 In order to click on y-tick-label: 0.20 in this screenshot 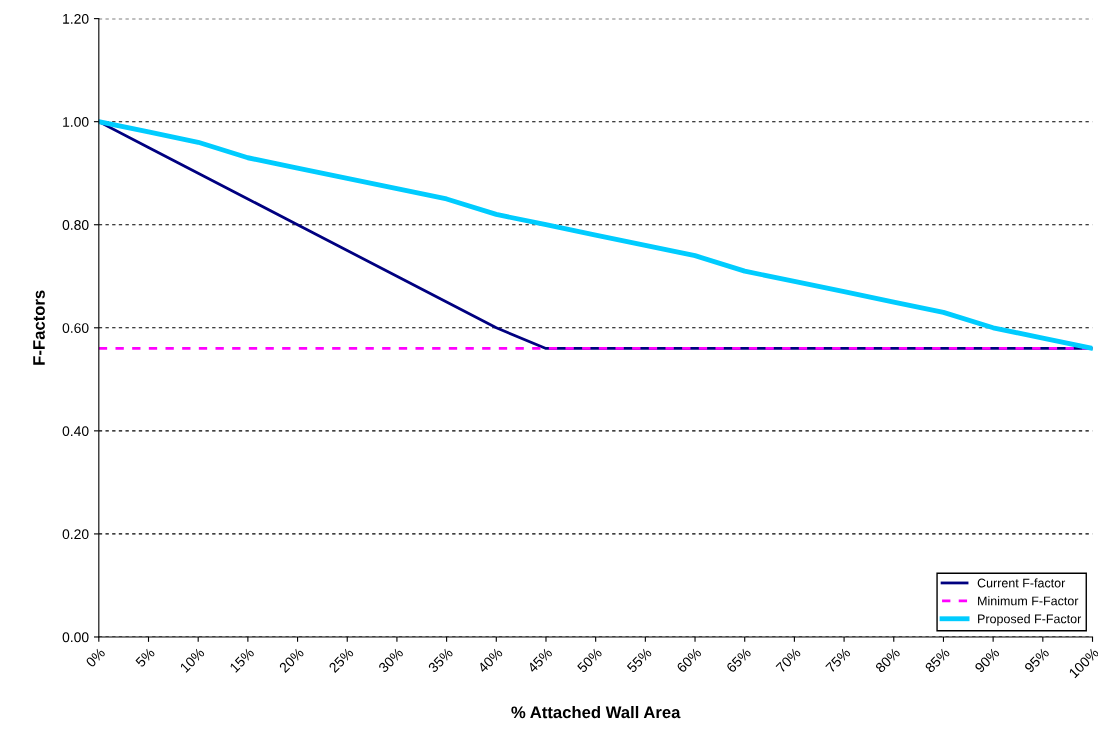, I will do `click(75, 534)`.